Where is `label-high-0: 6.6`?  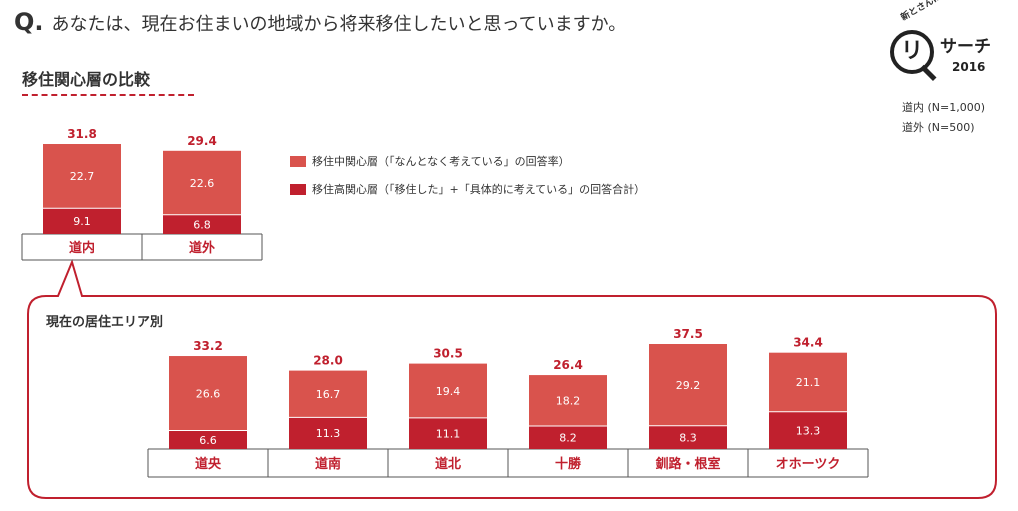 label-high-0: 6.6 is located at coordinates (208, 440).